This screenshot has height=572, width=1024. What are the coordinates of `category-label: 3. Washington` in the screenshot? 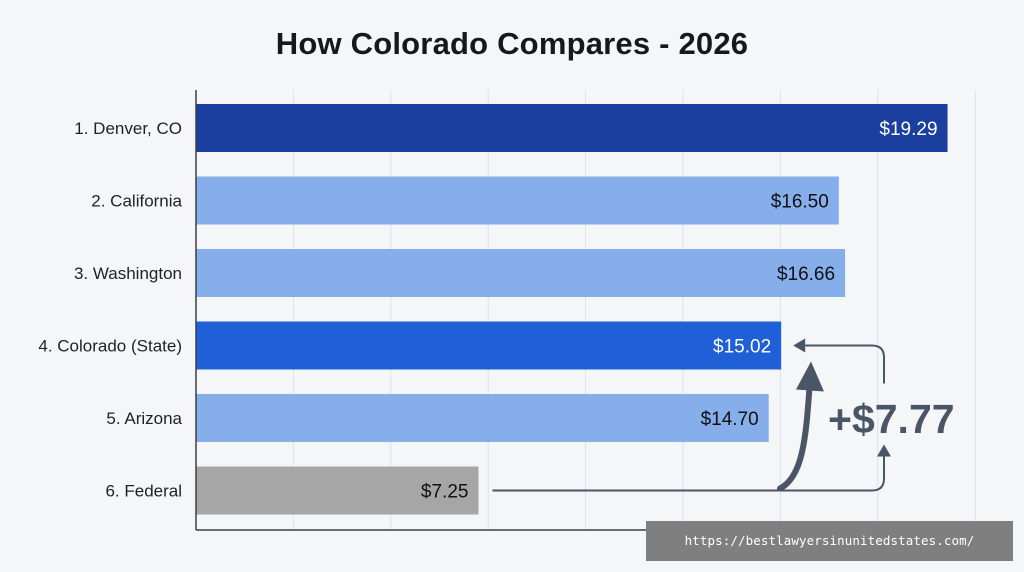 It's located at (128, 273).